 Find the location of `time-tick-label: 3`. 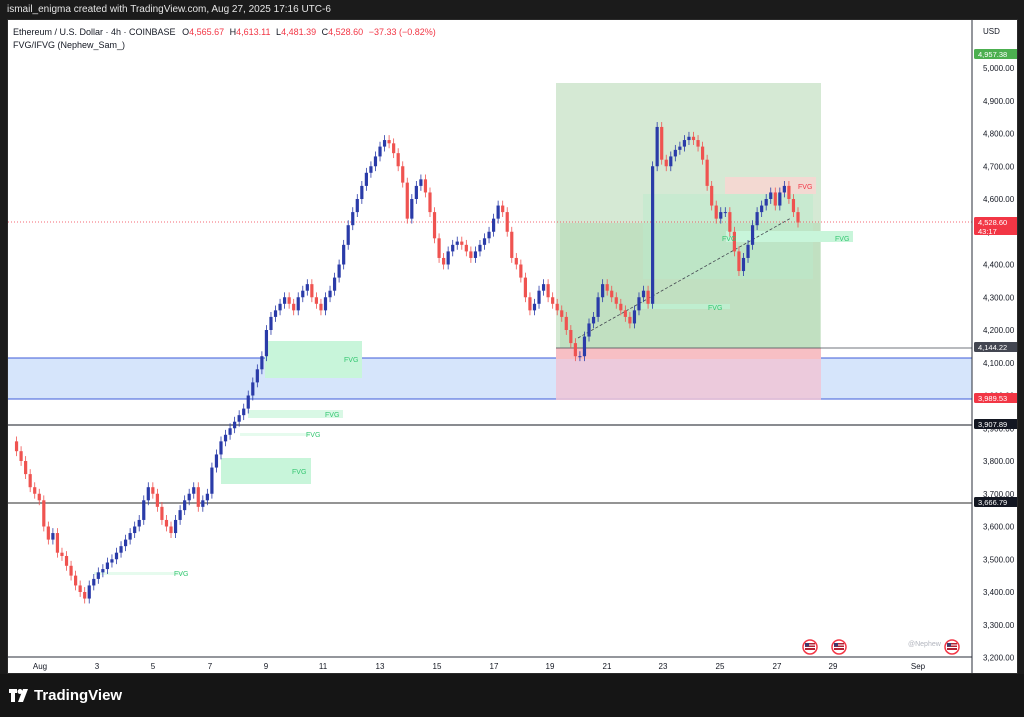

time-tick-label: 3 is located at coordinates (97, 666).